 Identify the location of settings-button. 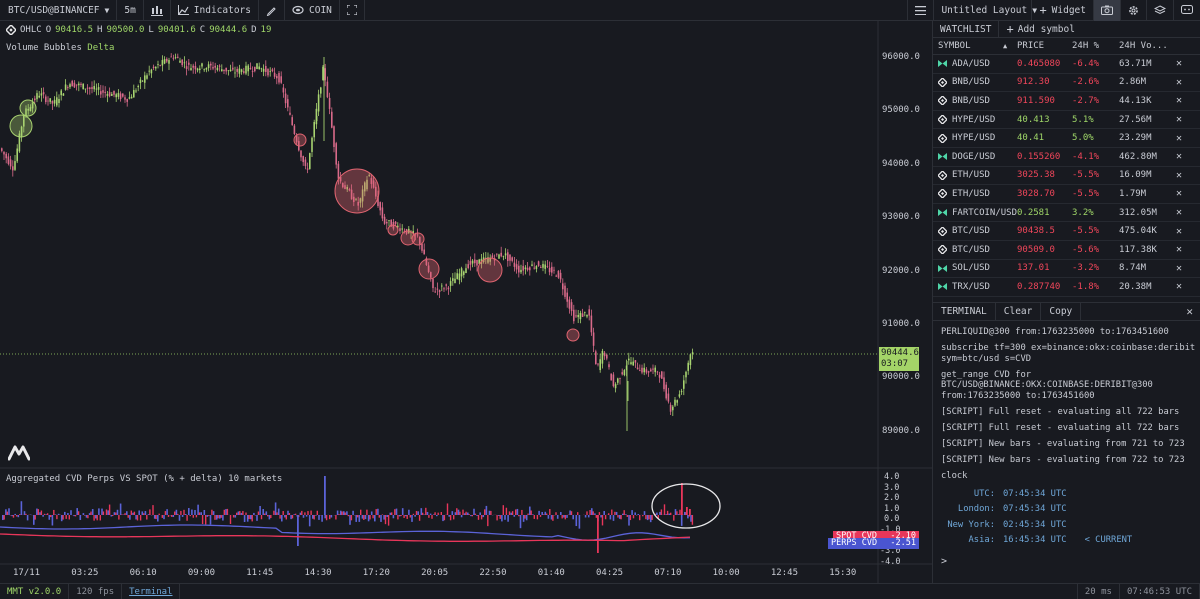
(1133, 10).